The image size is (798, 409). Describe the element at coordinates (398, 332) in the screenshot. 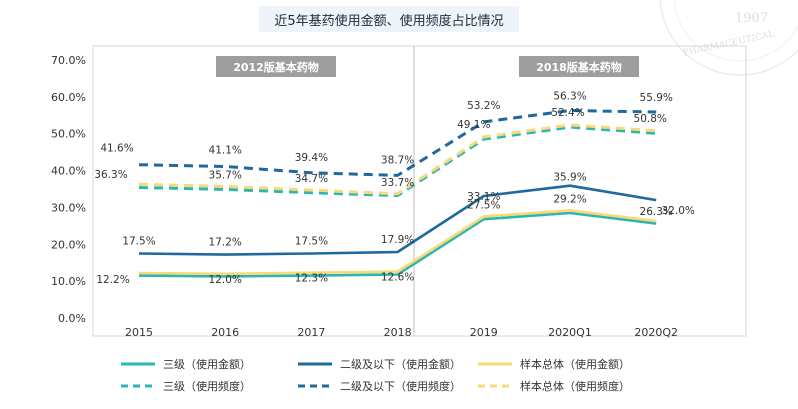

I see `x-tick-label: 2018` at that location.